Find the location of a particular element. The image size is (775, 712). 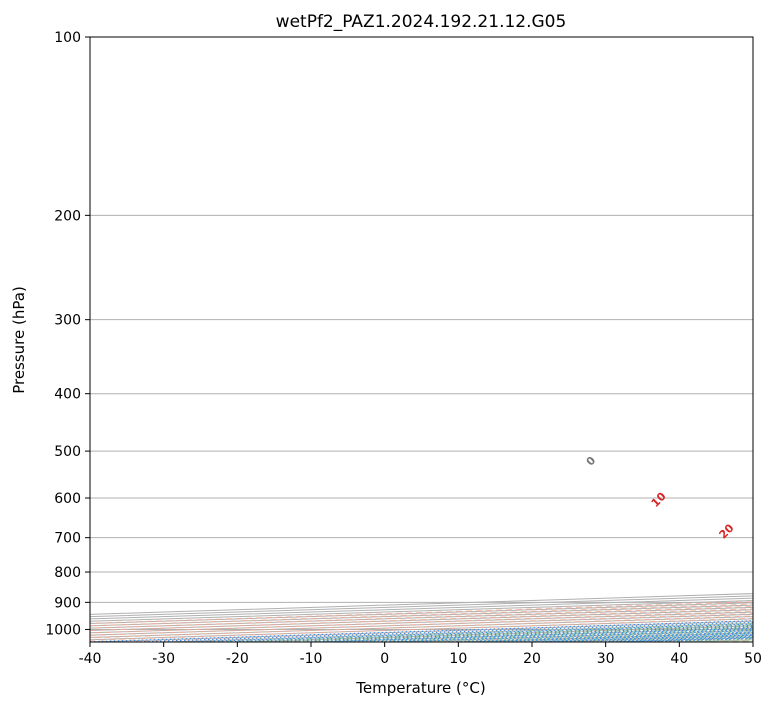

x-tick-label: 0 is located at coordinates (384, 659).